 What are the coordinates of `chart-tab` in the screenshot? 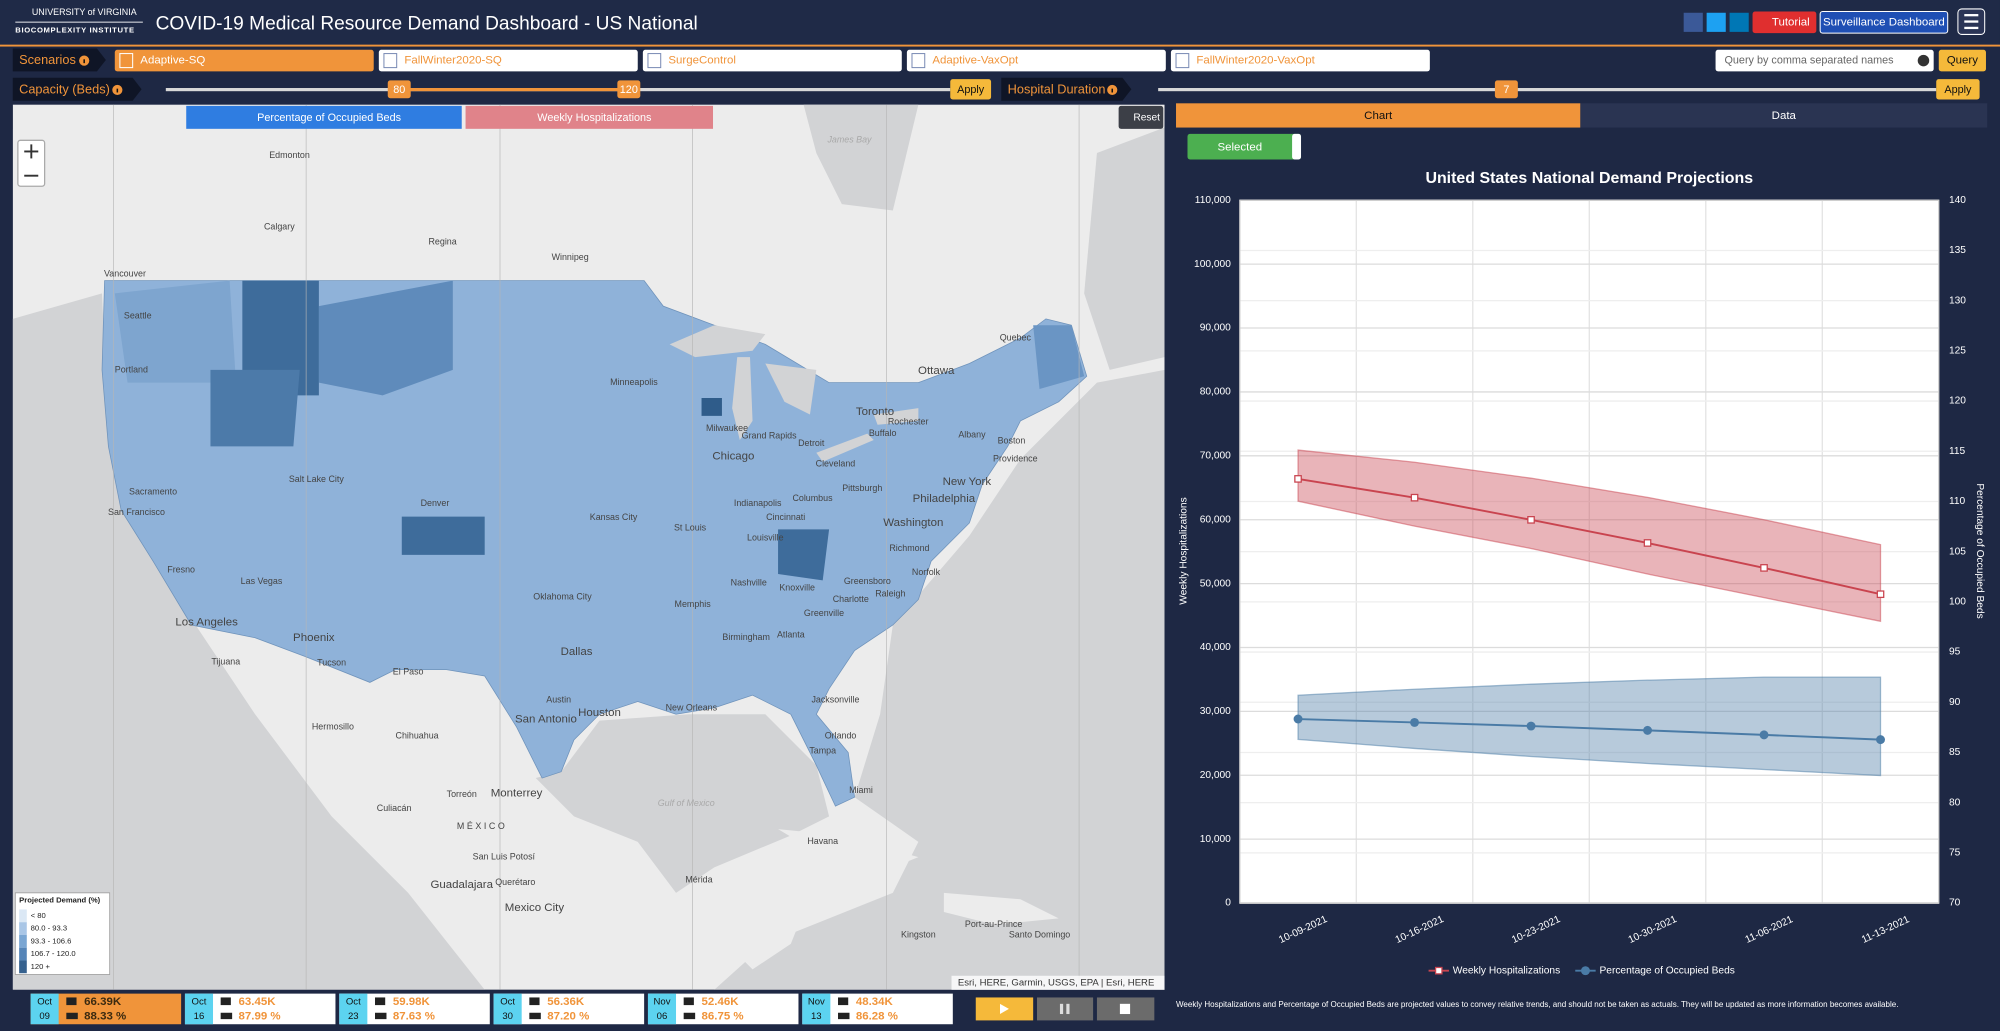 It's located at (1378, 115).